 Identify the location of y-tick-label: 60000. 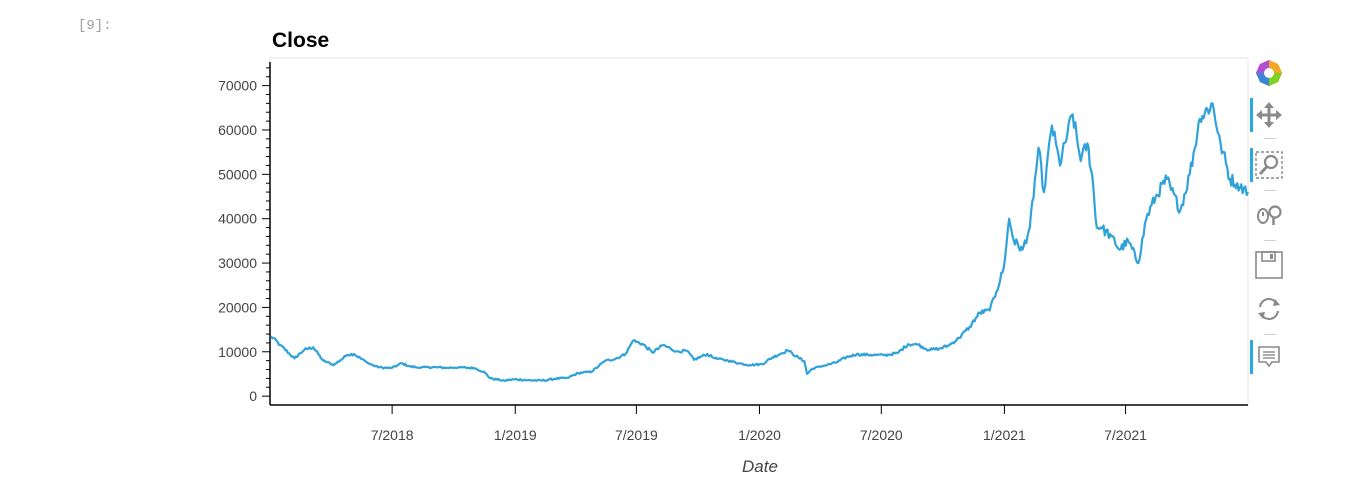
(237, 130).